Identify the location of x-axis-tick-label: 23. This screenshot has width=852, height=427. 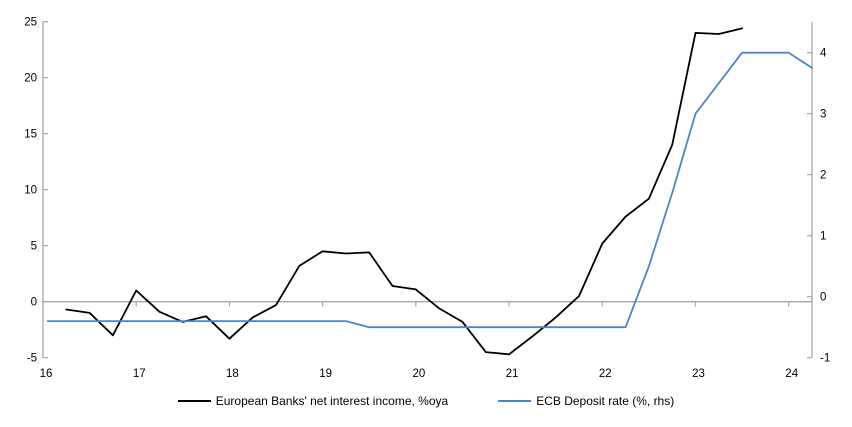
(698, 374).